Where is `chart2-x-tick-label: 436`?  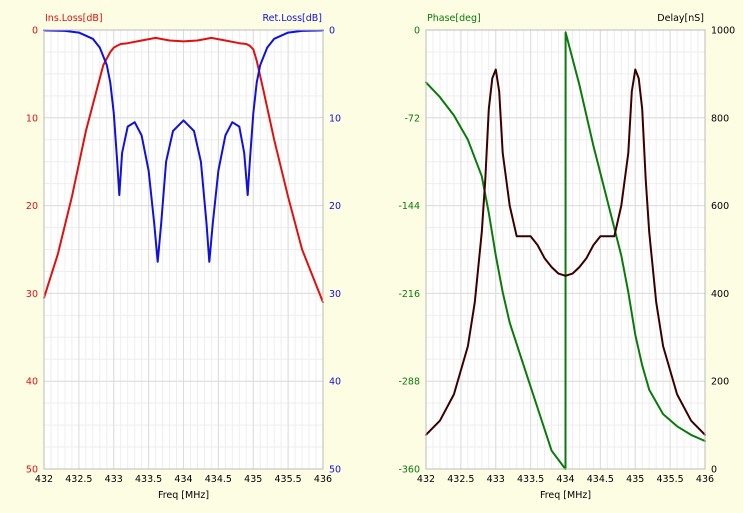
chart2-x-tick-label: 436 is located at coordinates (705, 479).